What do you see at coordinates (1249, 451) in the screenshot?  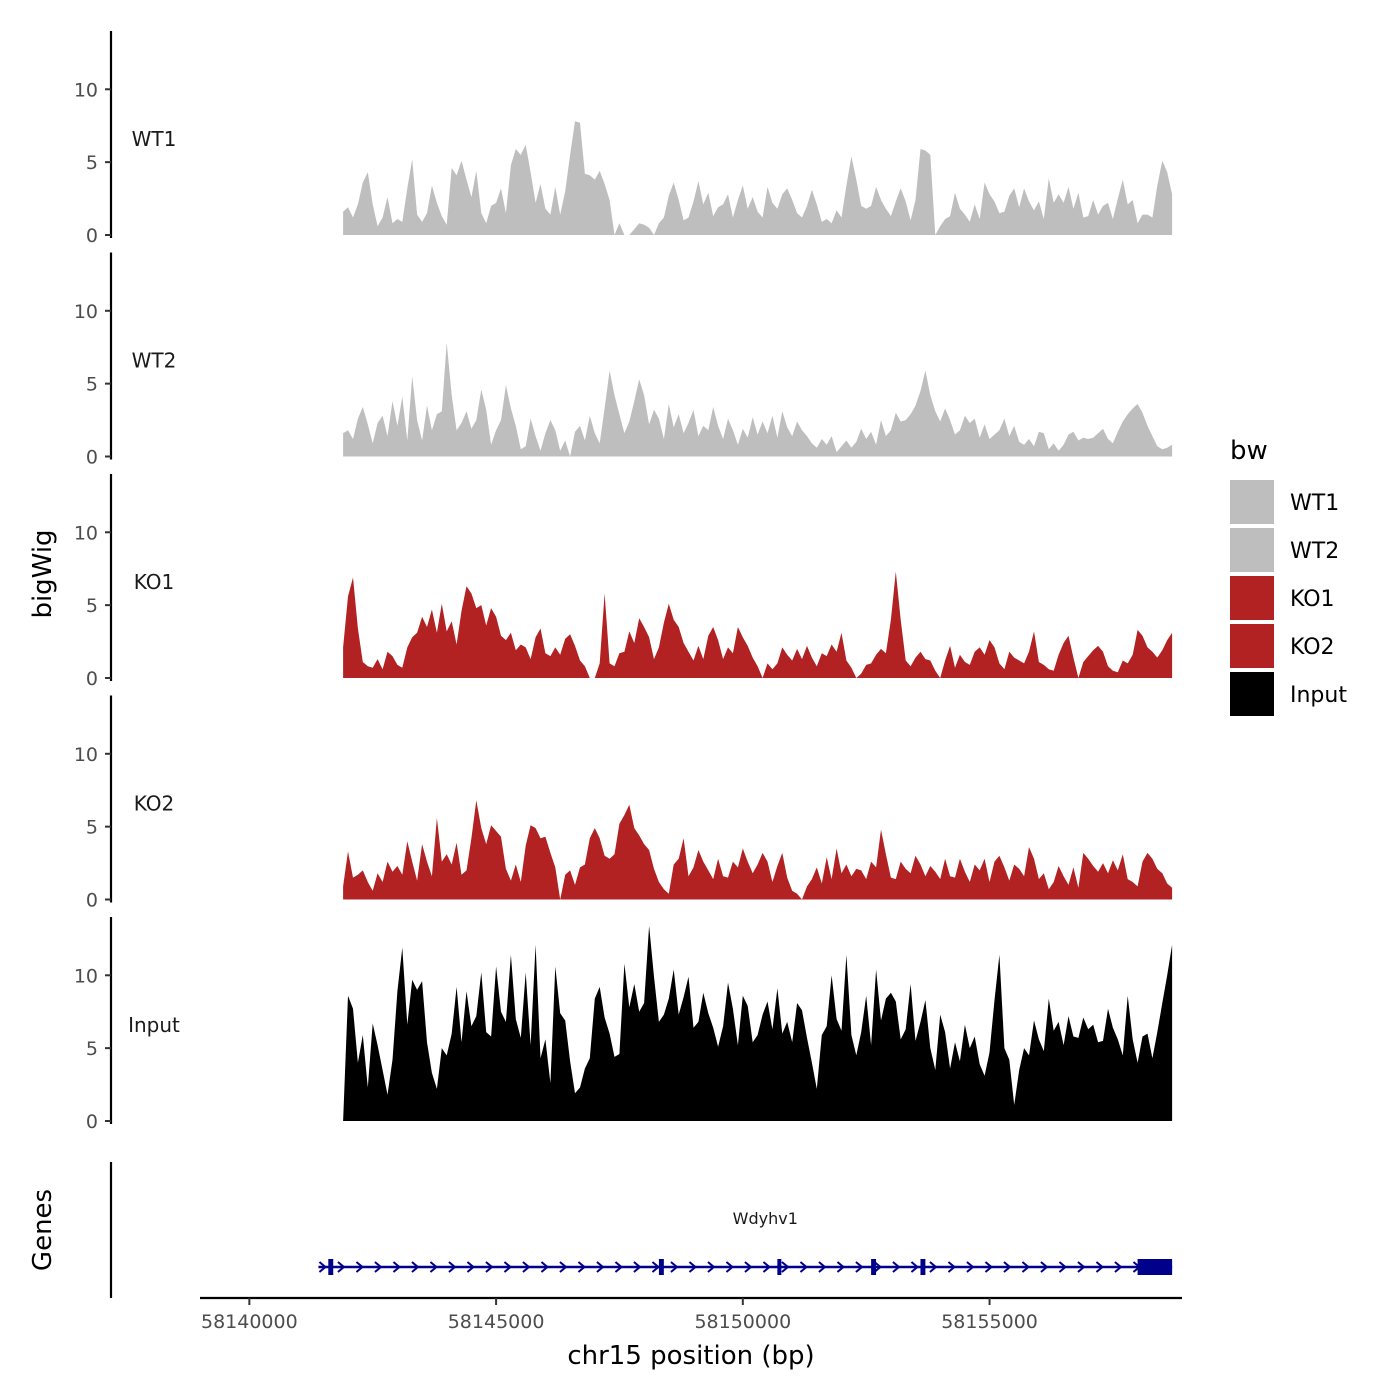 I see `legend-title: bw` at bounding box center [1249, 451].